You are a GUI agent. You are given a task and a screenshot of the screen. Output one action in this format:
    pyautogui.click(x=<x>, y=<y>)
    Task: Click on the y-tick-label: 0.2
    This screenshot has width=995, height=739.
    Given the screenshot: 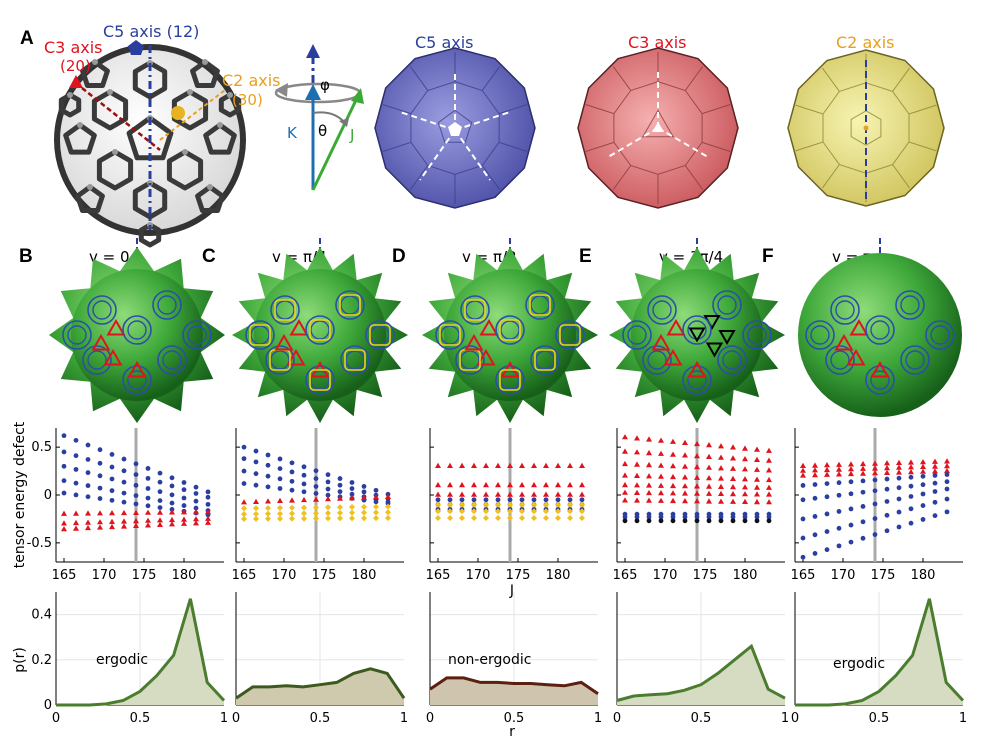 What is the action you would take?
    pyautogui.click(x=41, y=660)
    